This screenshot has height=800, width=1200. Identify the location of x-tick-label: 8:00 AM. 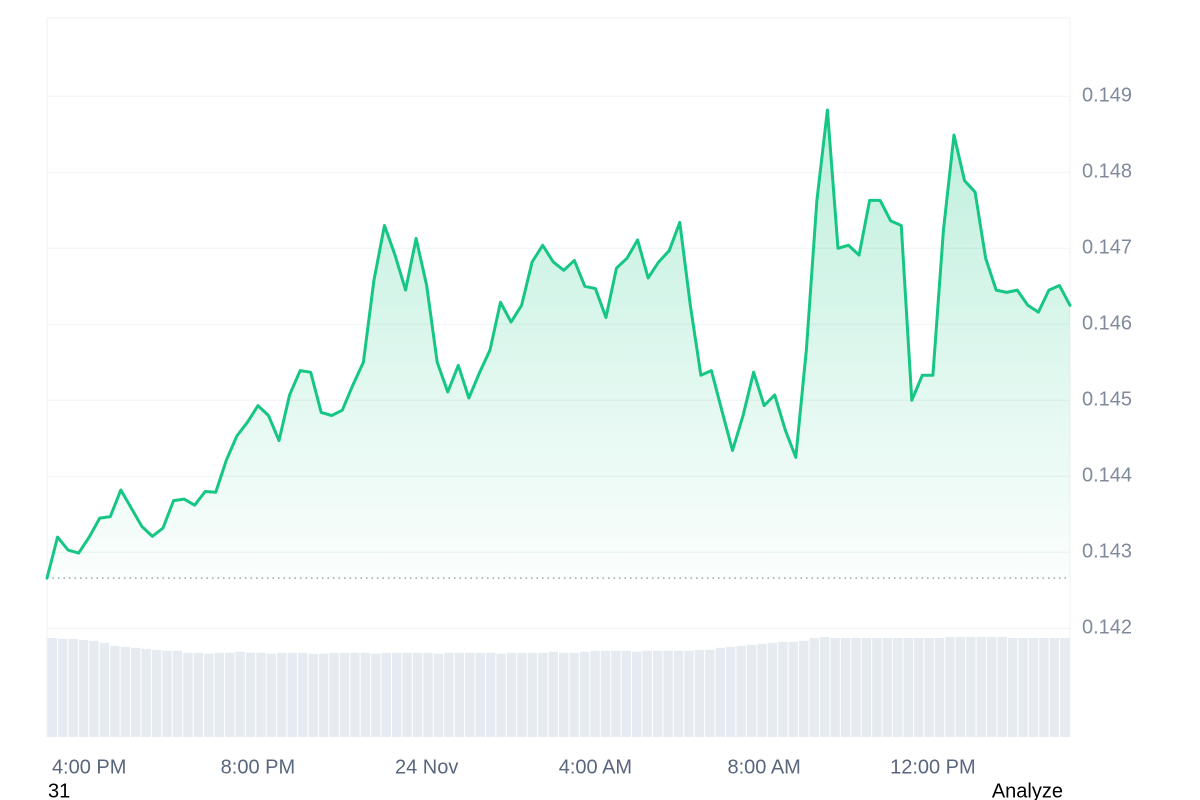
(763, 767).